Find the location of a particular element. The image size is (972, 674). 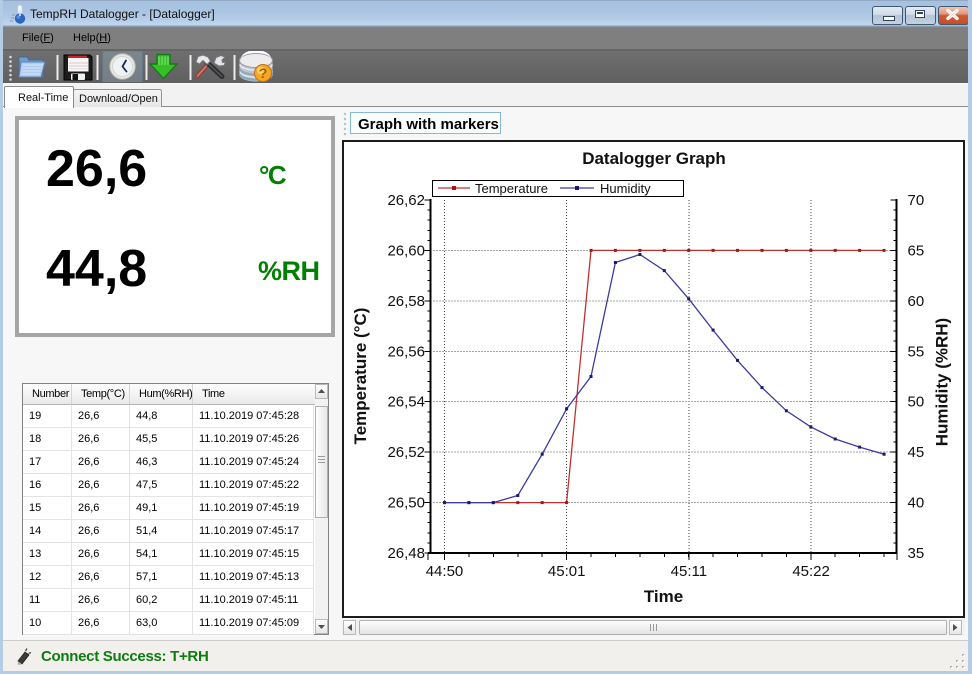

svg-text: 35 is located at coordinates (916, 553).